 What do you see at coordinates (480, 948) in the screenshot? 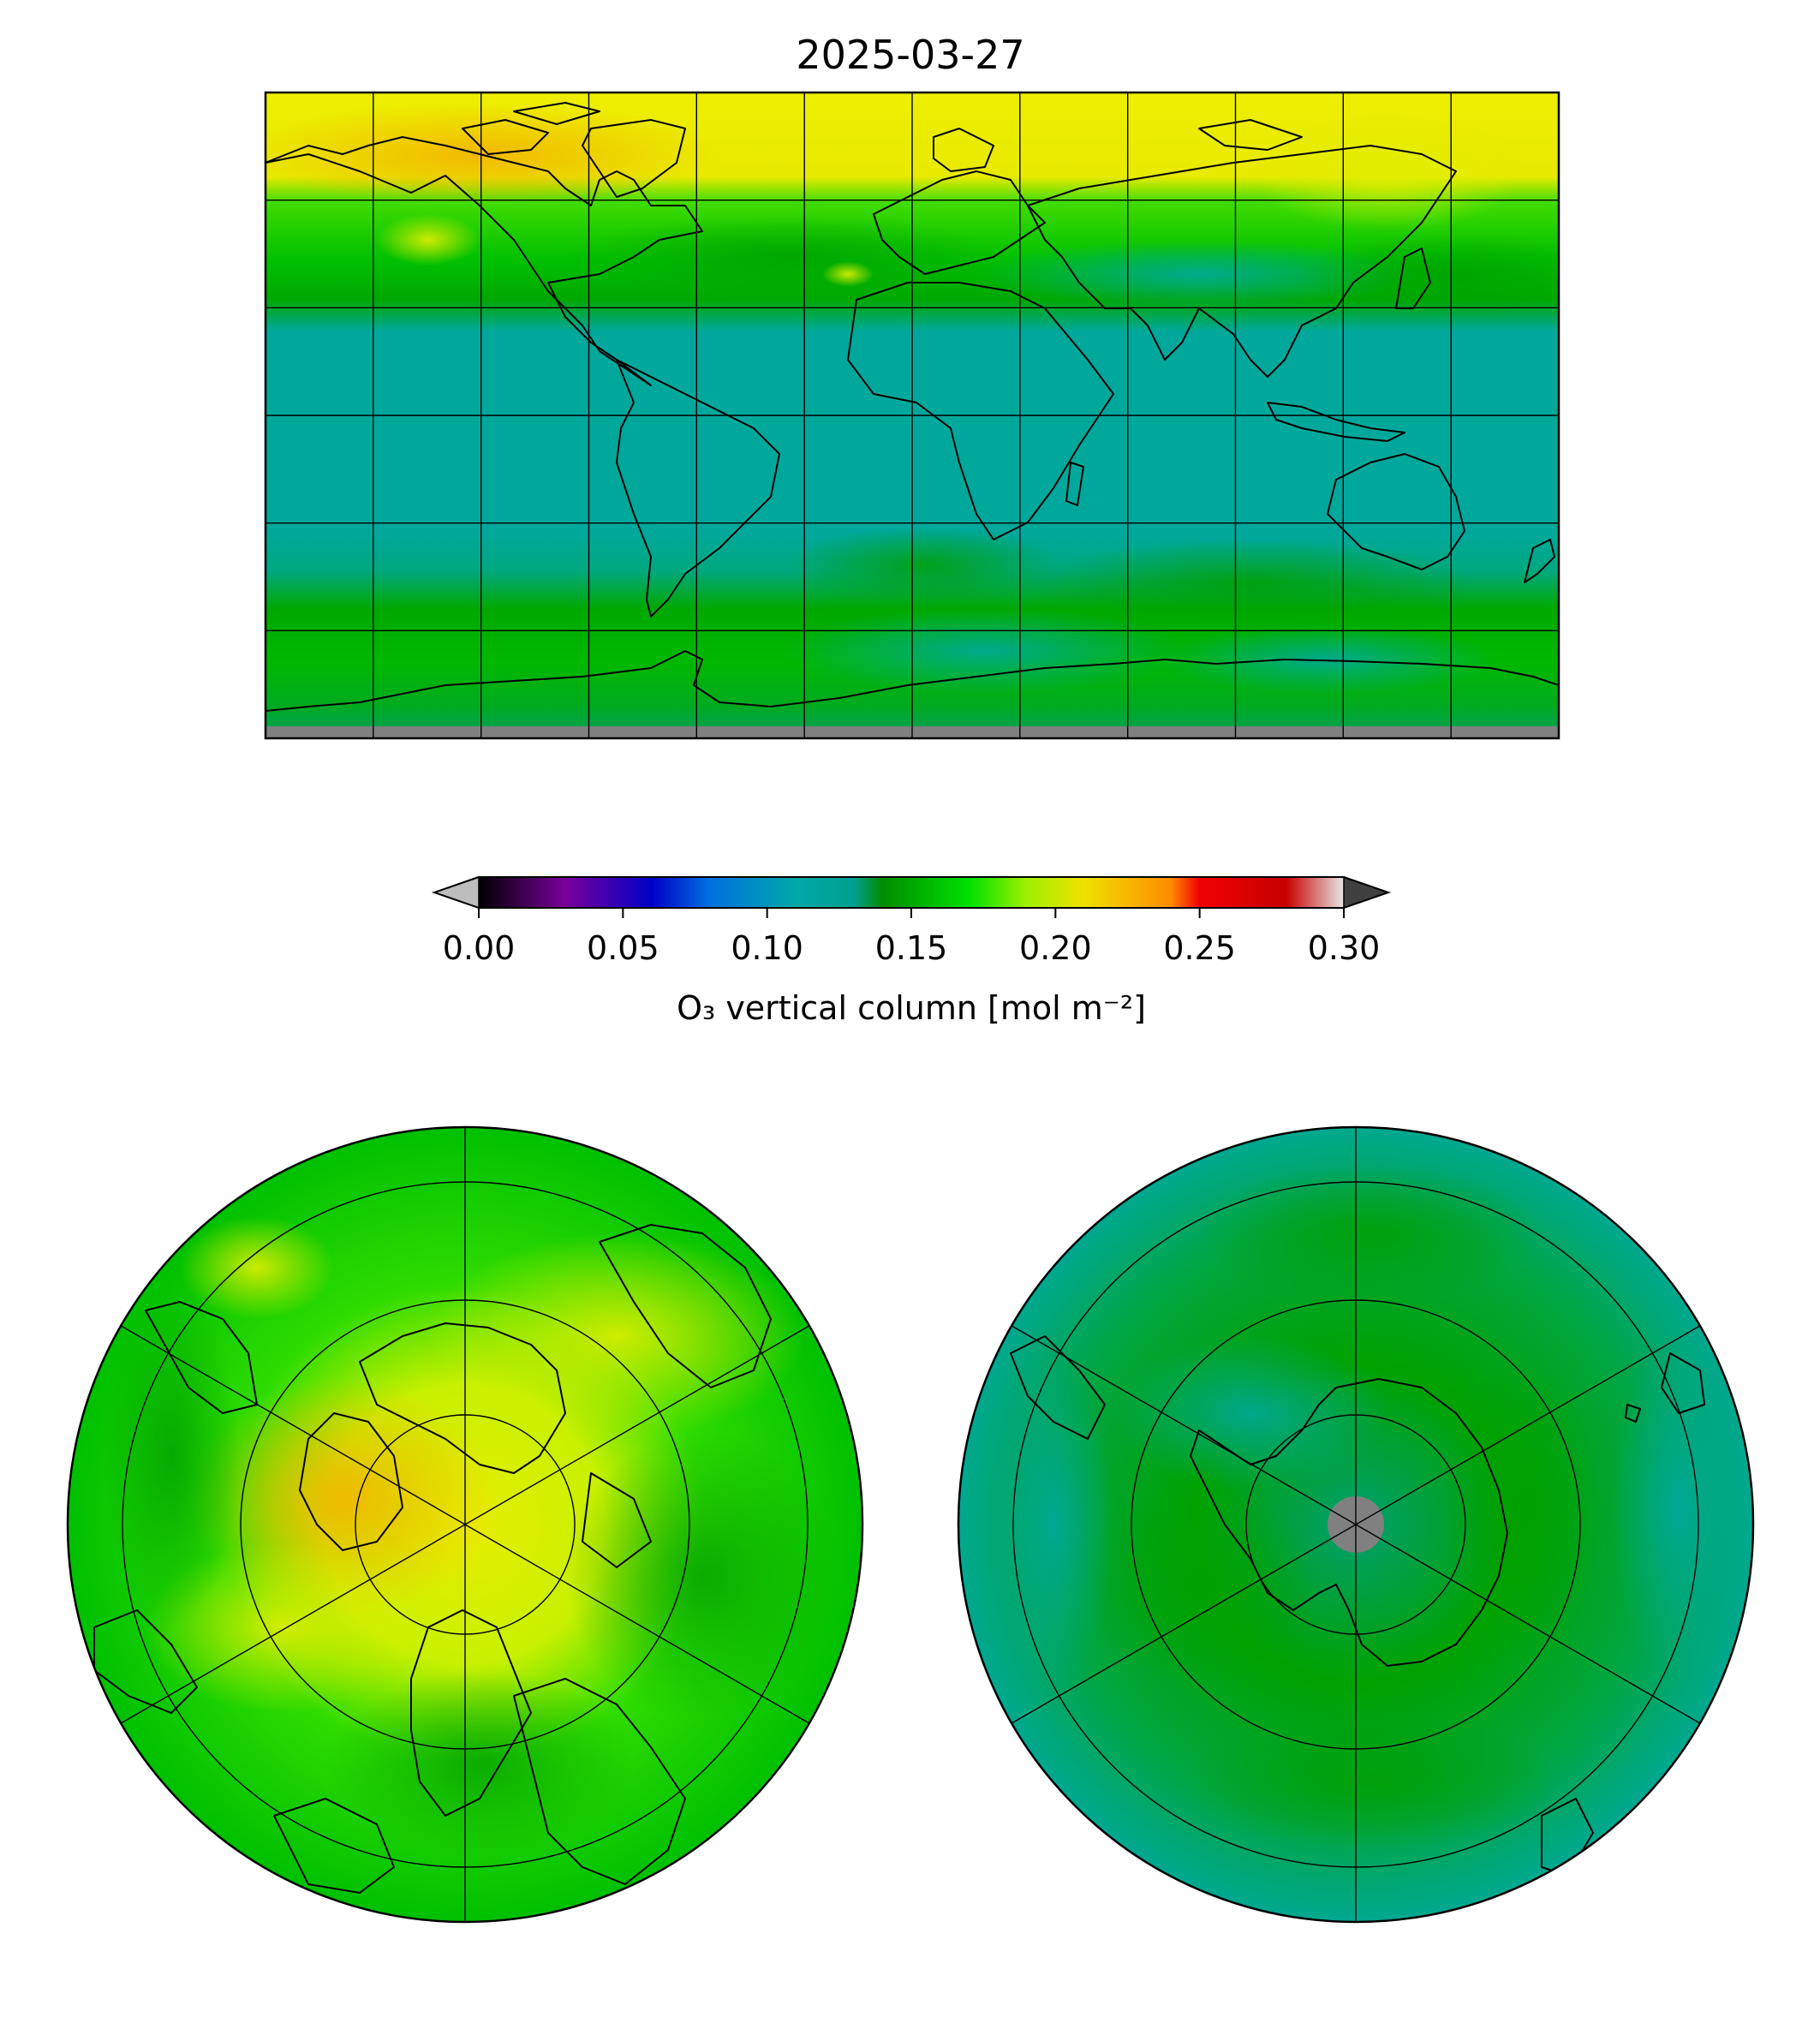
I see `colorbar-tick-label: 0.00` at bounding box center [480, 948].